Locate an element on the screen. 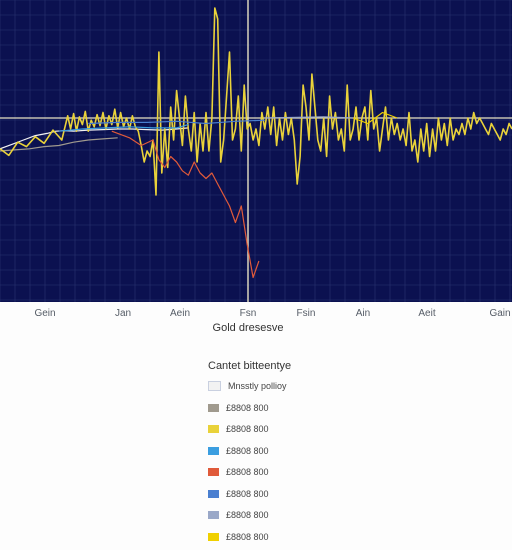  x-tick-label: Aein is located at coordinates (180, 313).